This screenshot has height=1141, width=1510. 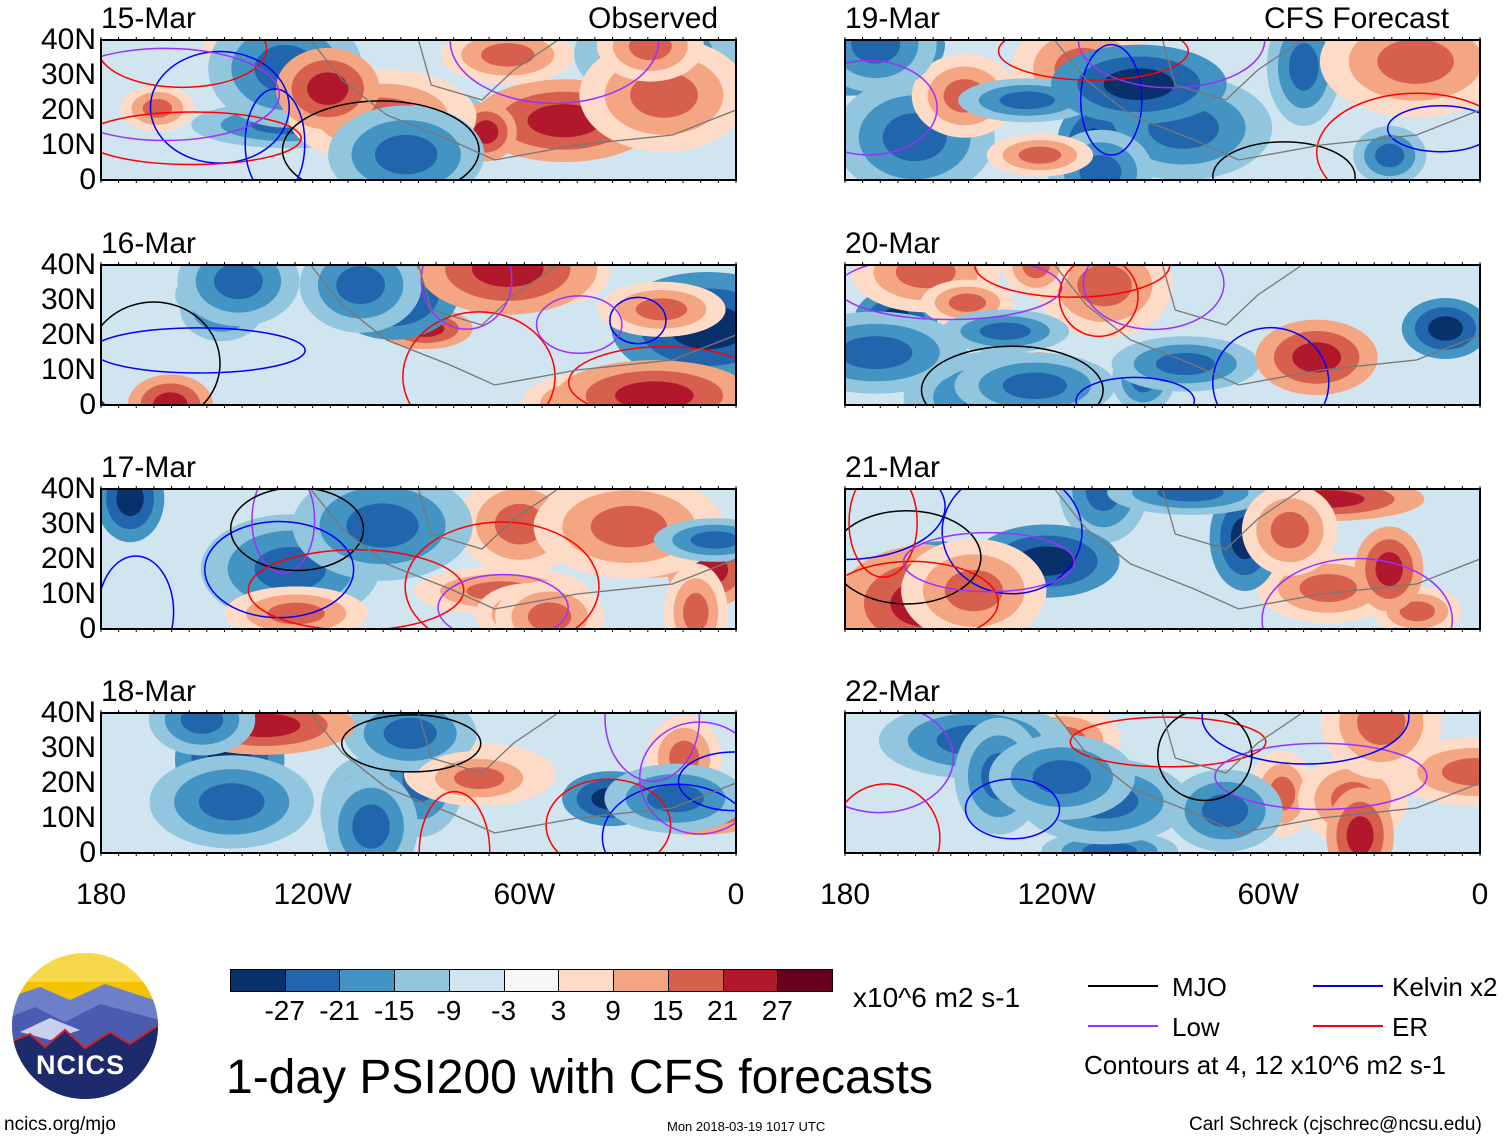 I want to click on panel-title: 20-Mar, so click(x=893, y=243).